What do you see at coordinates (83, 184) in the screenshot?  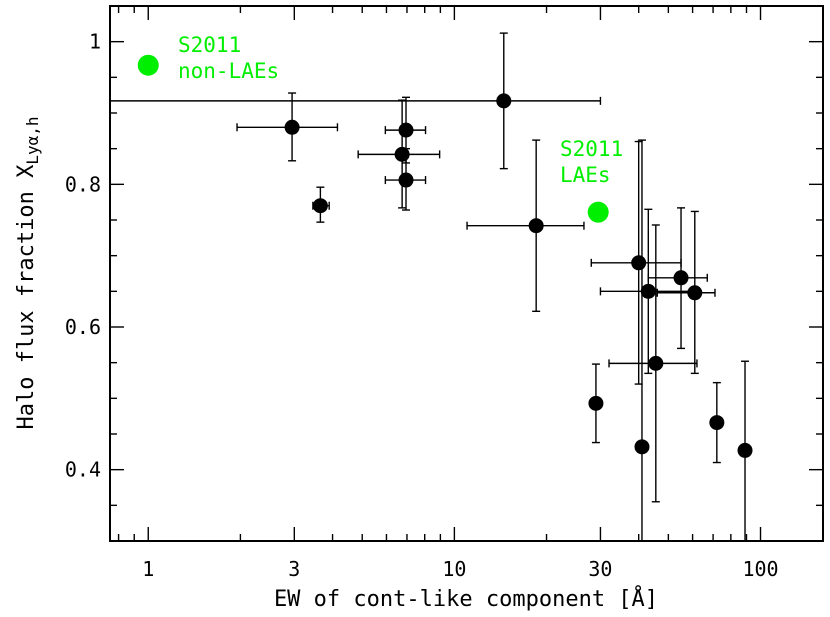 I see `y-tick-label: 0.8` at bounding box center [83, 184].